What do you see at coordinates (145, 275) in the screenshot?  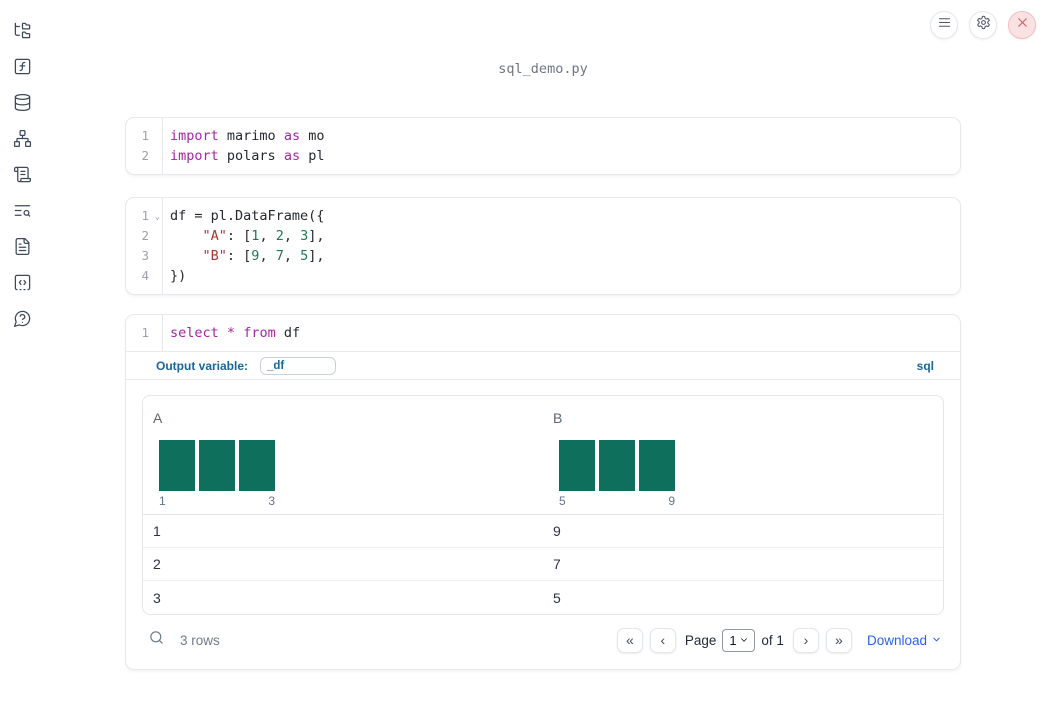 I see `line-number: 4` at bounding box center [145, 275].